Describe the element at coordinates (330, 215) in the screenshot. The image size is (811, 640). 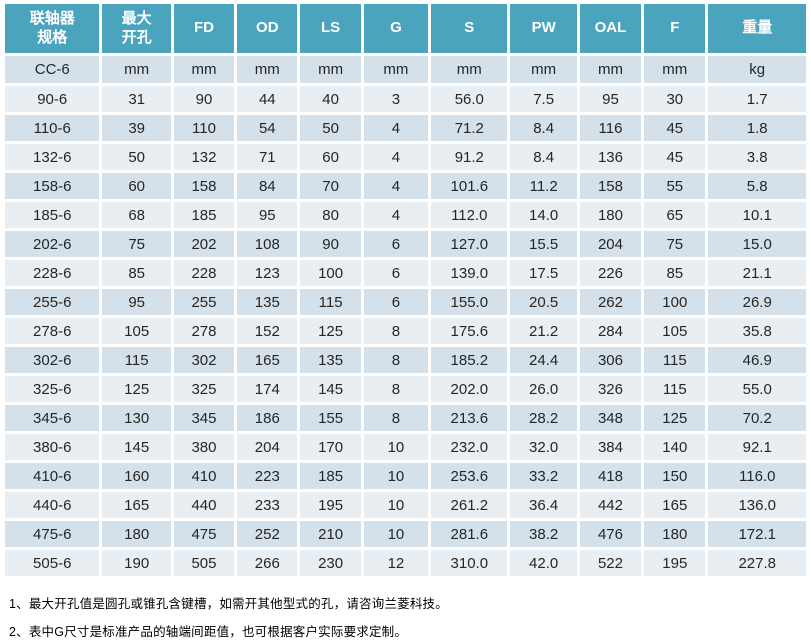
I see `table-cell: 80` at that location.